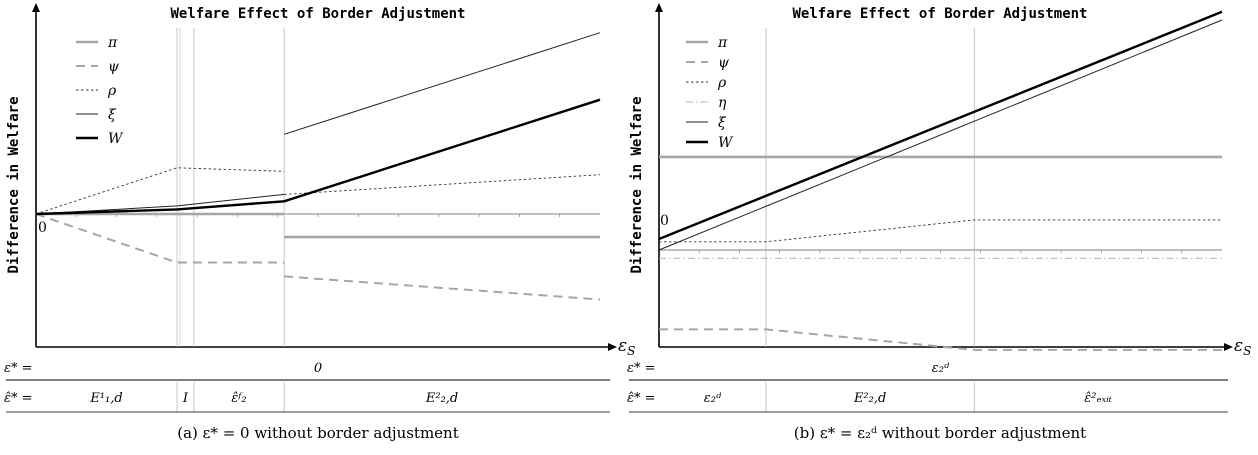  Describe the element at coordinates (318, 157) in the screenshot. I see `series-w-line` at that location.